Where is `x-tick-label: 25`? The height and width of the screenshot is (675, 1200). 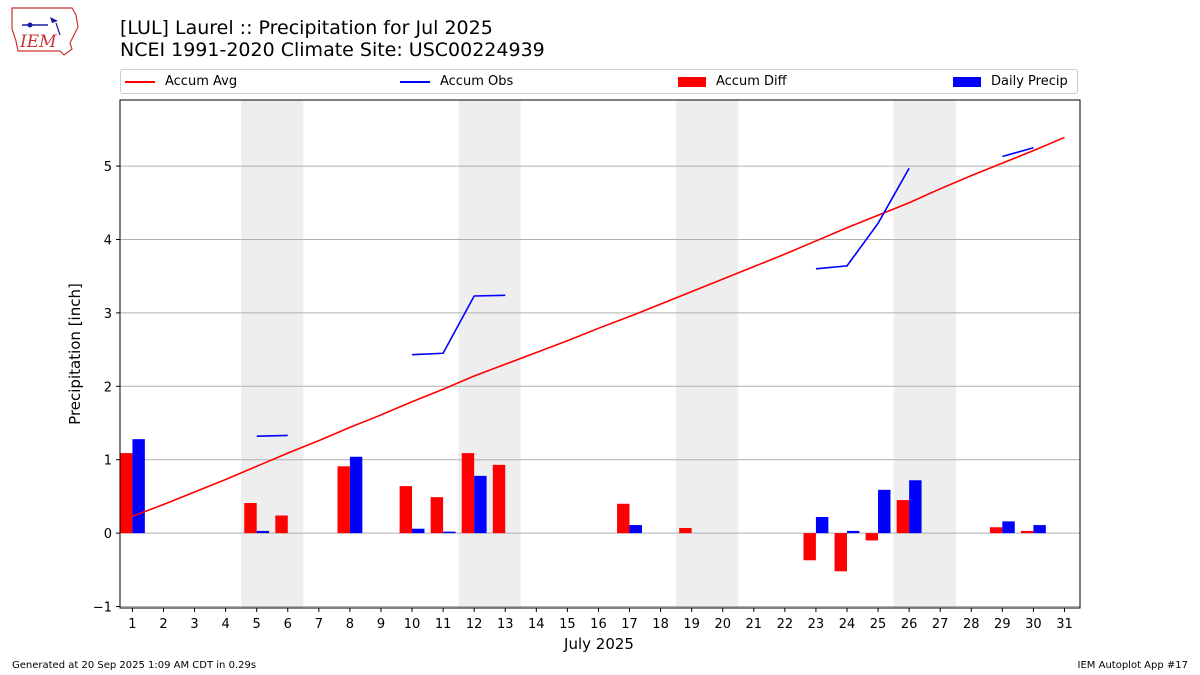
x-tick-label: 25 is located at coordinates (878, 624).